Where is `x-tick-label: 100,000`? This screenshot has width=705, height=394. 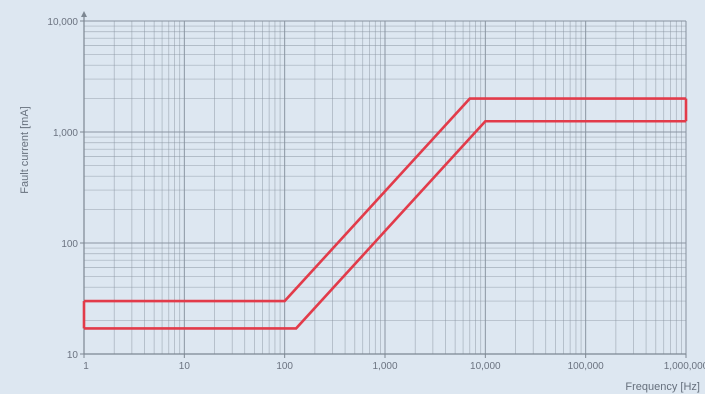 x-tick-label: 100,000 is located at coordinates (586, 366).